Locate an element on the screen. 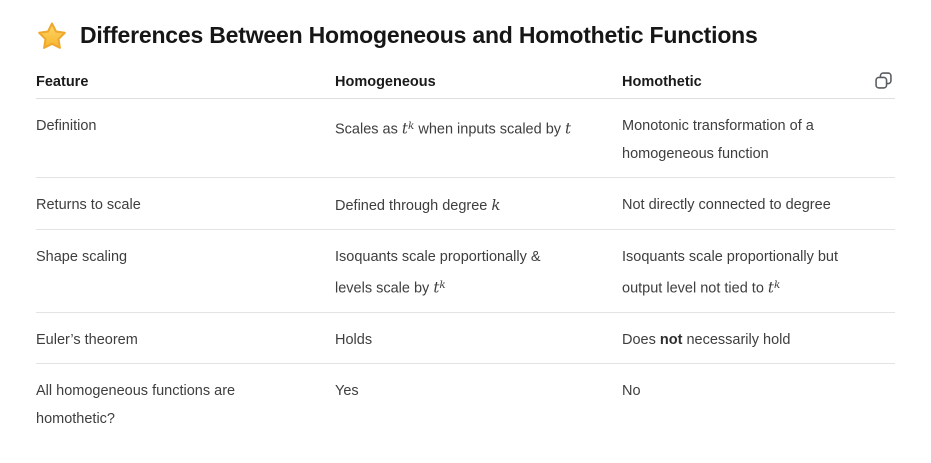 Image resolution: width=931 pixels, height=463 pixels. cell-homogeneous: Defined through degree k is located at coordinates (478, 203).